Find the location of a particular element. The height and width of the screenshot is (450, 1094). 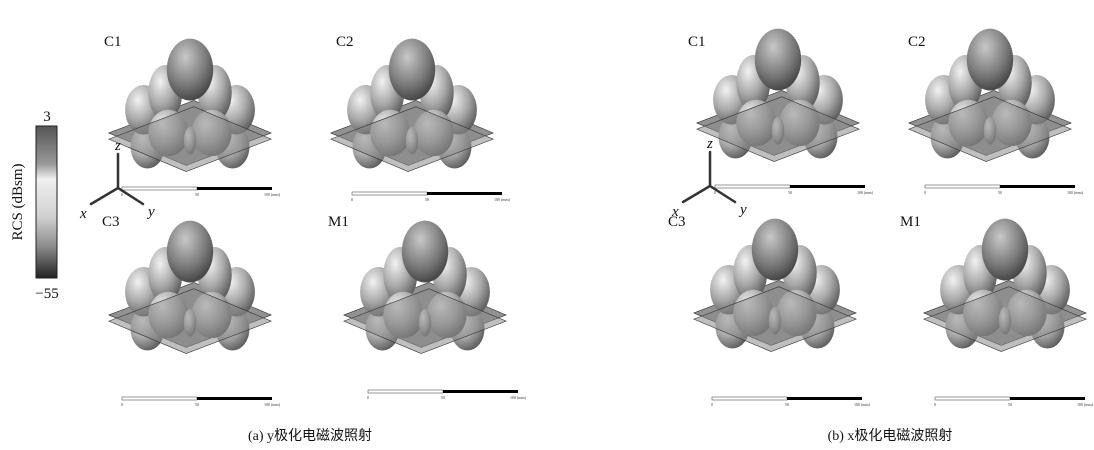

colorbar-label: RCS (dBsm) is located at coordinates (18, 201).